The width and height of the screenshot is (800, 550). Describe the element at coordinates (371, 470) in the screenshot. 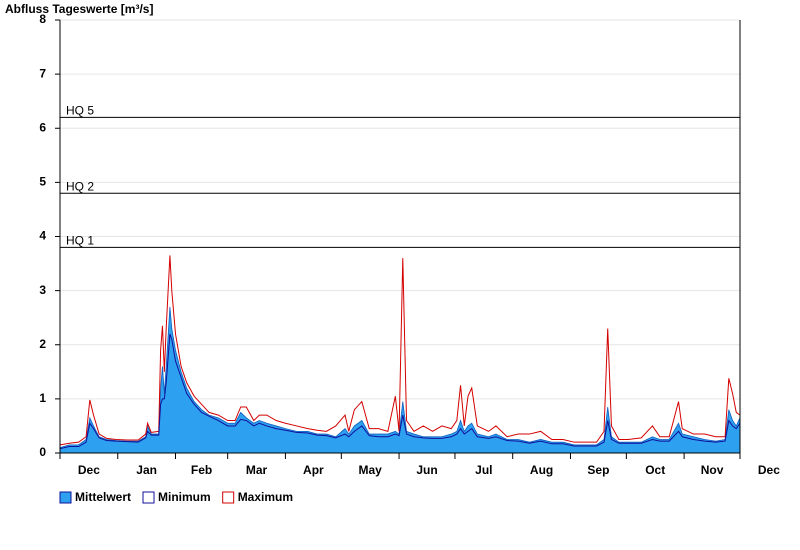

I see `x-tick-label: May` at that location.